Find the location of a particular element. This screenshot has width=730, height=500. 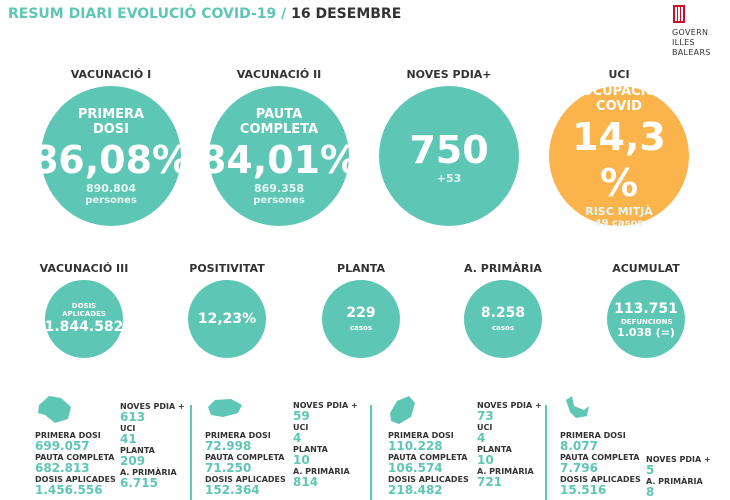

island-cases: NOVES PDIA +5 A. PRIMÀRIA 8 is located at coordinates (678, 477).